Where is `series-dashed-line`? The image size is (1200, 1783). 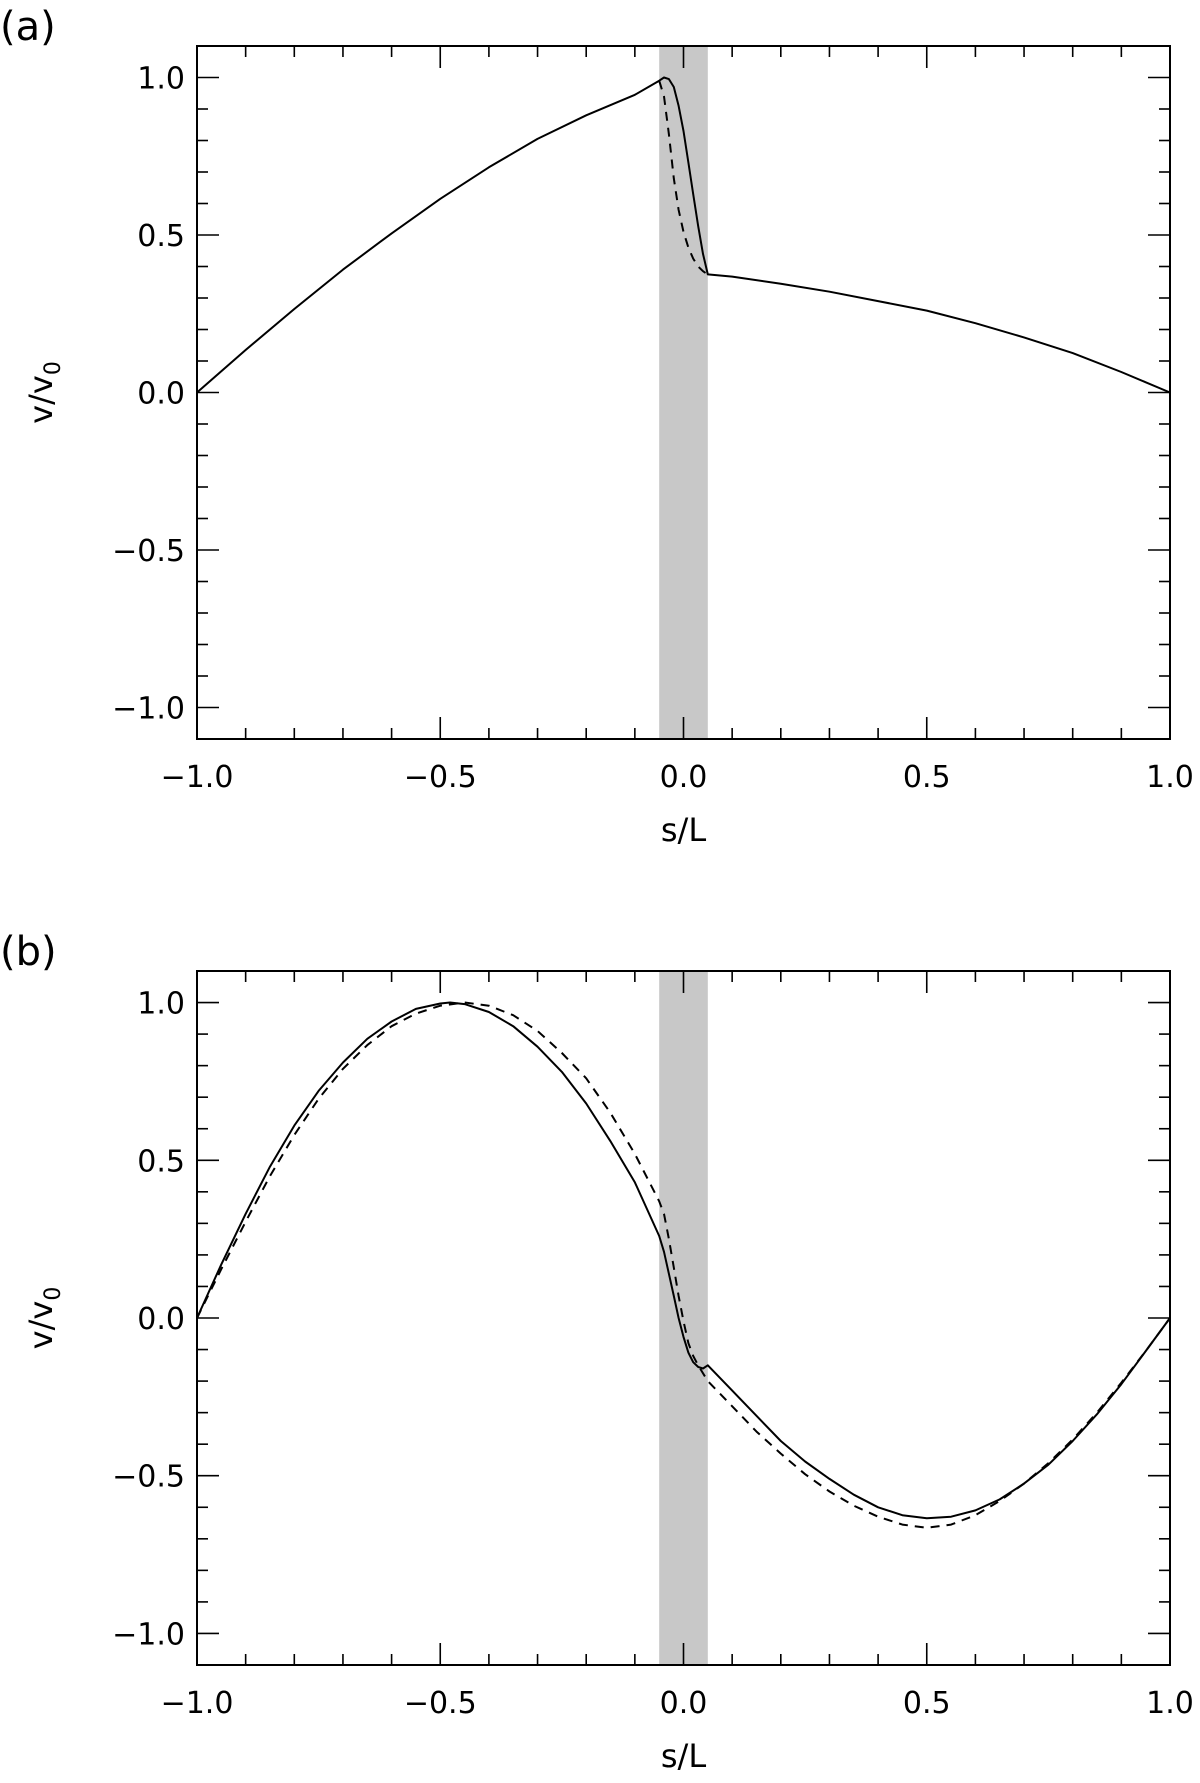 series-dashed-line is located at coordinates (683, 178).